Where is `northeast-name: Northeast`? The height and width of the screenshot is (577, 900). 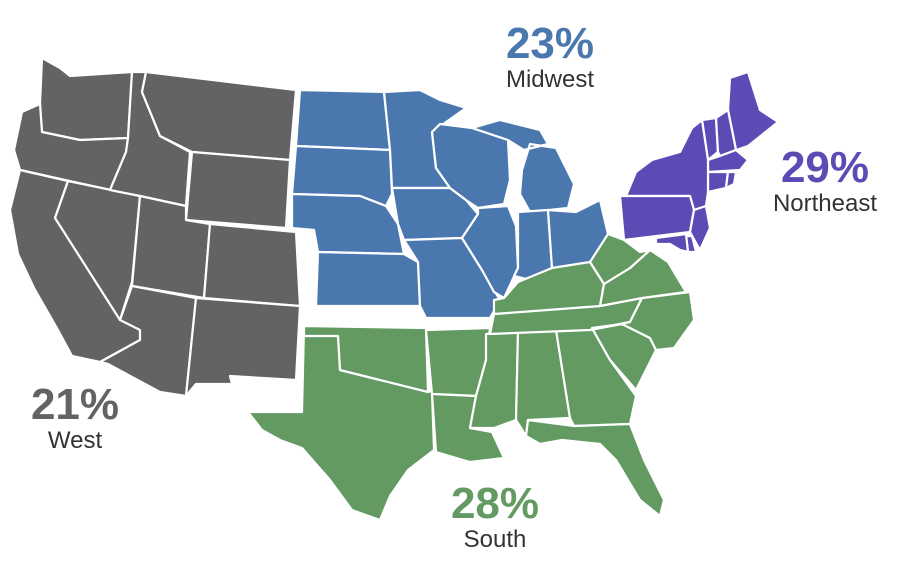
northeast-name: Northeast is located at coordinates (825, 203).